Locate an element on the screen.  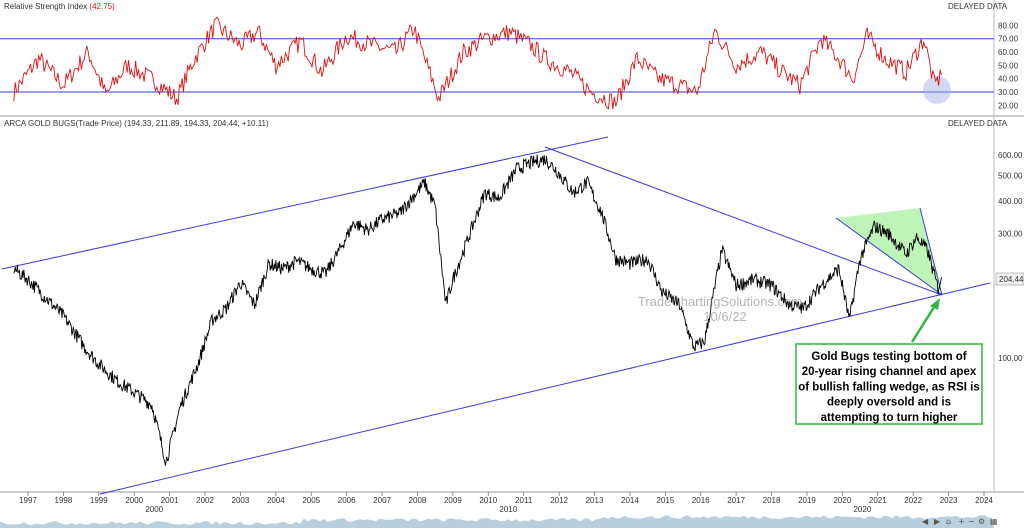
grid-icon: ▦ is located at coordinates (994, 521).